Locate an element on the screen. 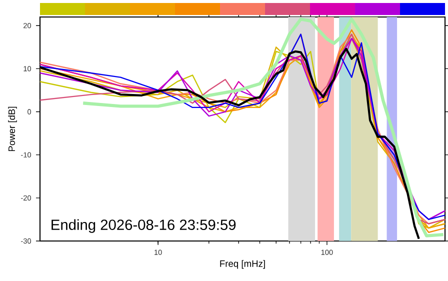 Image resolution: width=448 pixels, height=281 pixels. y-axis-title: Power [dB] is located at coordinates (12, 129).